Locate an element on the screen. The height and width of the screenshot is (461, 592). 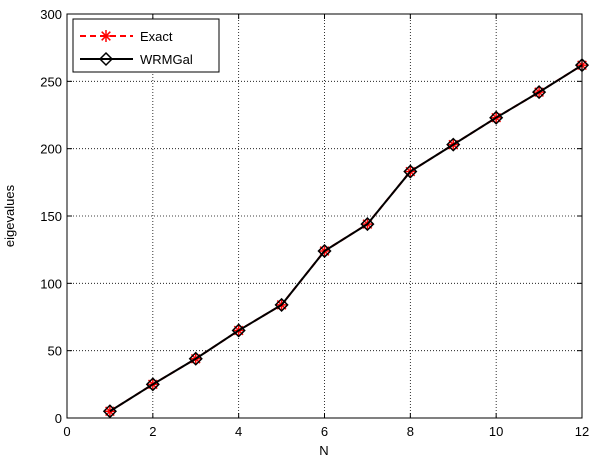
x-tick-label: 12 is located at coordinates (582, 431).